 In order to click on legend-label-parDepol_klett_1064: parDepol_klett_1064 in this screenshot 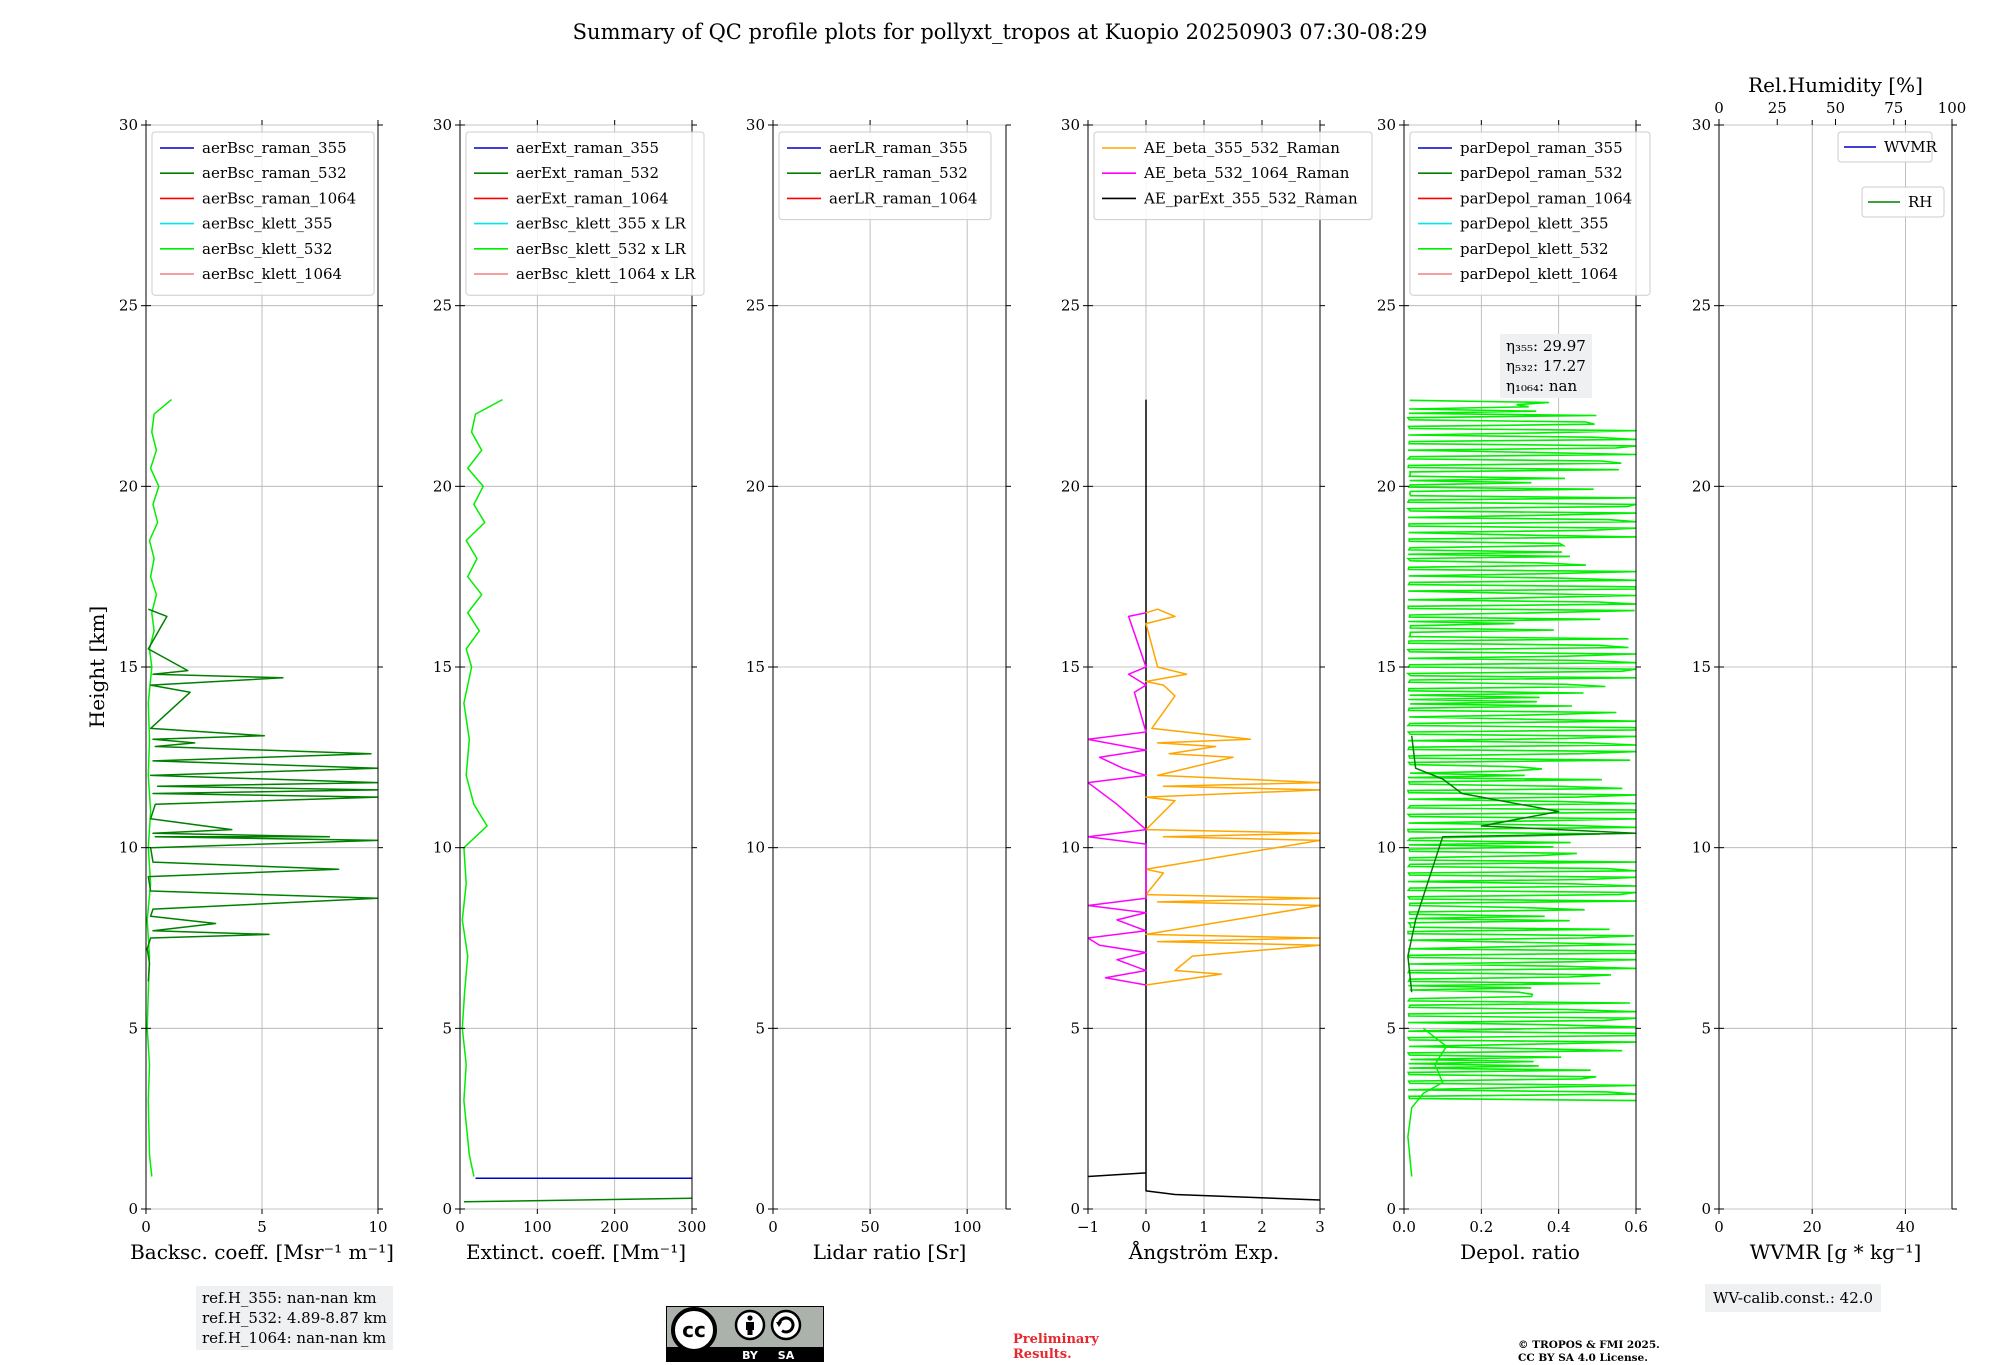, I will do `click(1539, 274)`.